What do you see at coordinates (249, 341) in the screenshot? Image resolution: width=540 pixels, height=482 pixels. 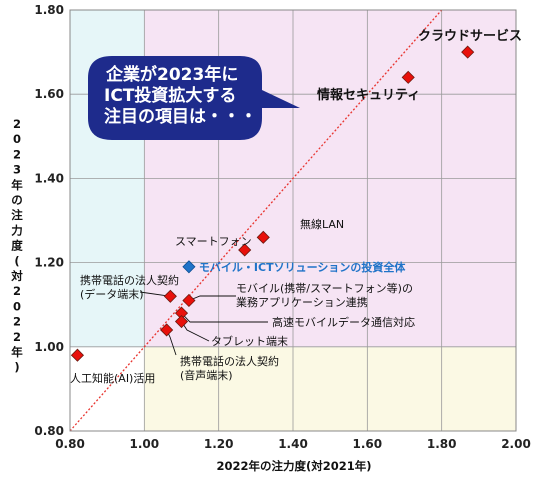 I see `data-point-label: タブレット端末` at bounding box center [249, 341].